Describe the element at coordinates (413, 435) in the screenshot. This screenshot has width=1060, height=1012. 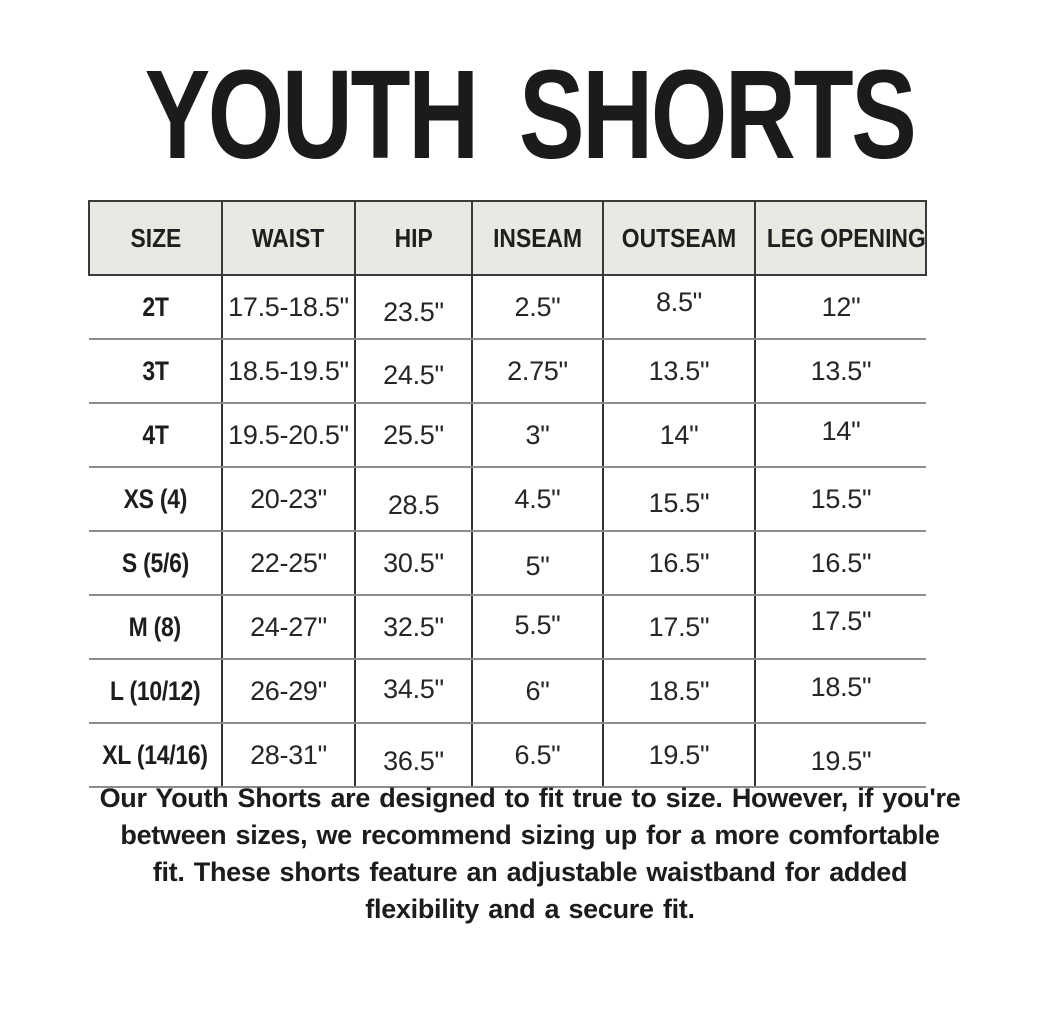
I see `measurement-cell: 25.5"` at that location.